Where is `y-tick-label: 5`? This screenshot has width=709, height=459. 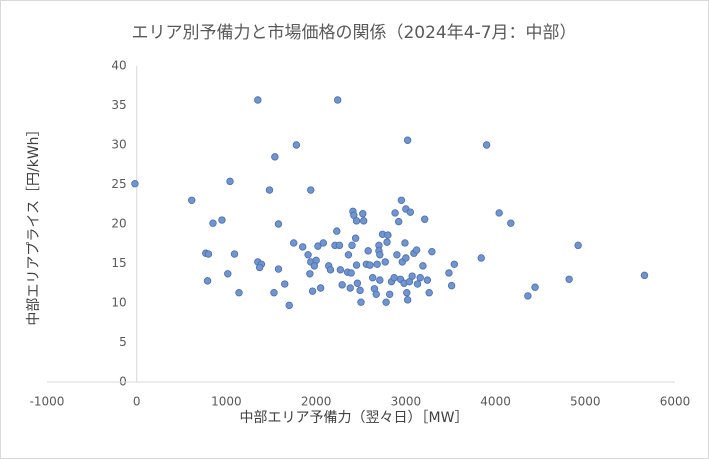
y-tick-label: 5 is located at coordinates (123, 342).